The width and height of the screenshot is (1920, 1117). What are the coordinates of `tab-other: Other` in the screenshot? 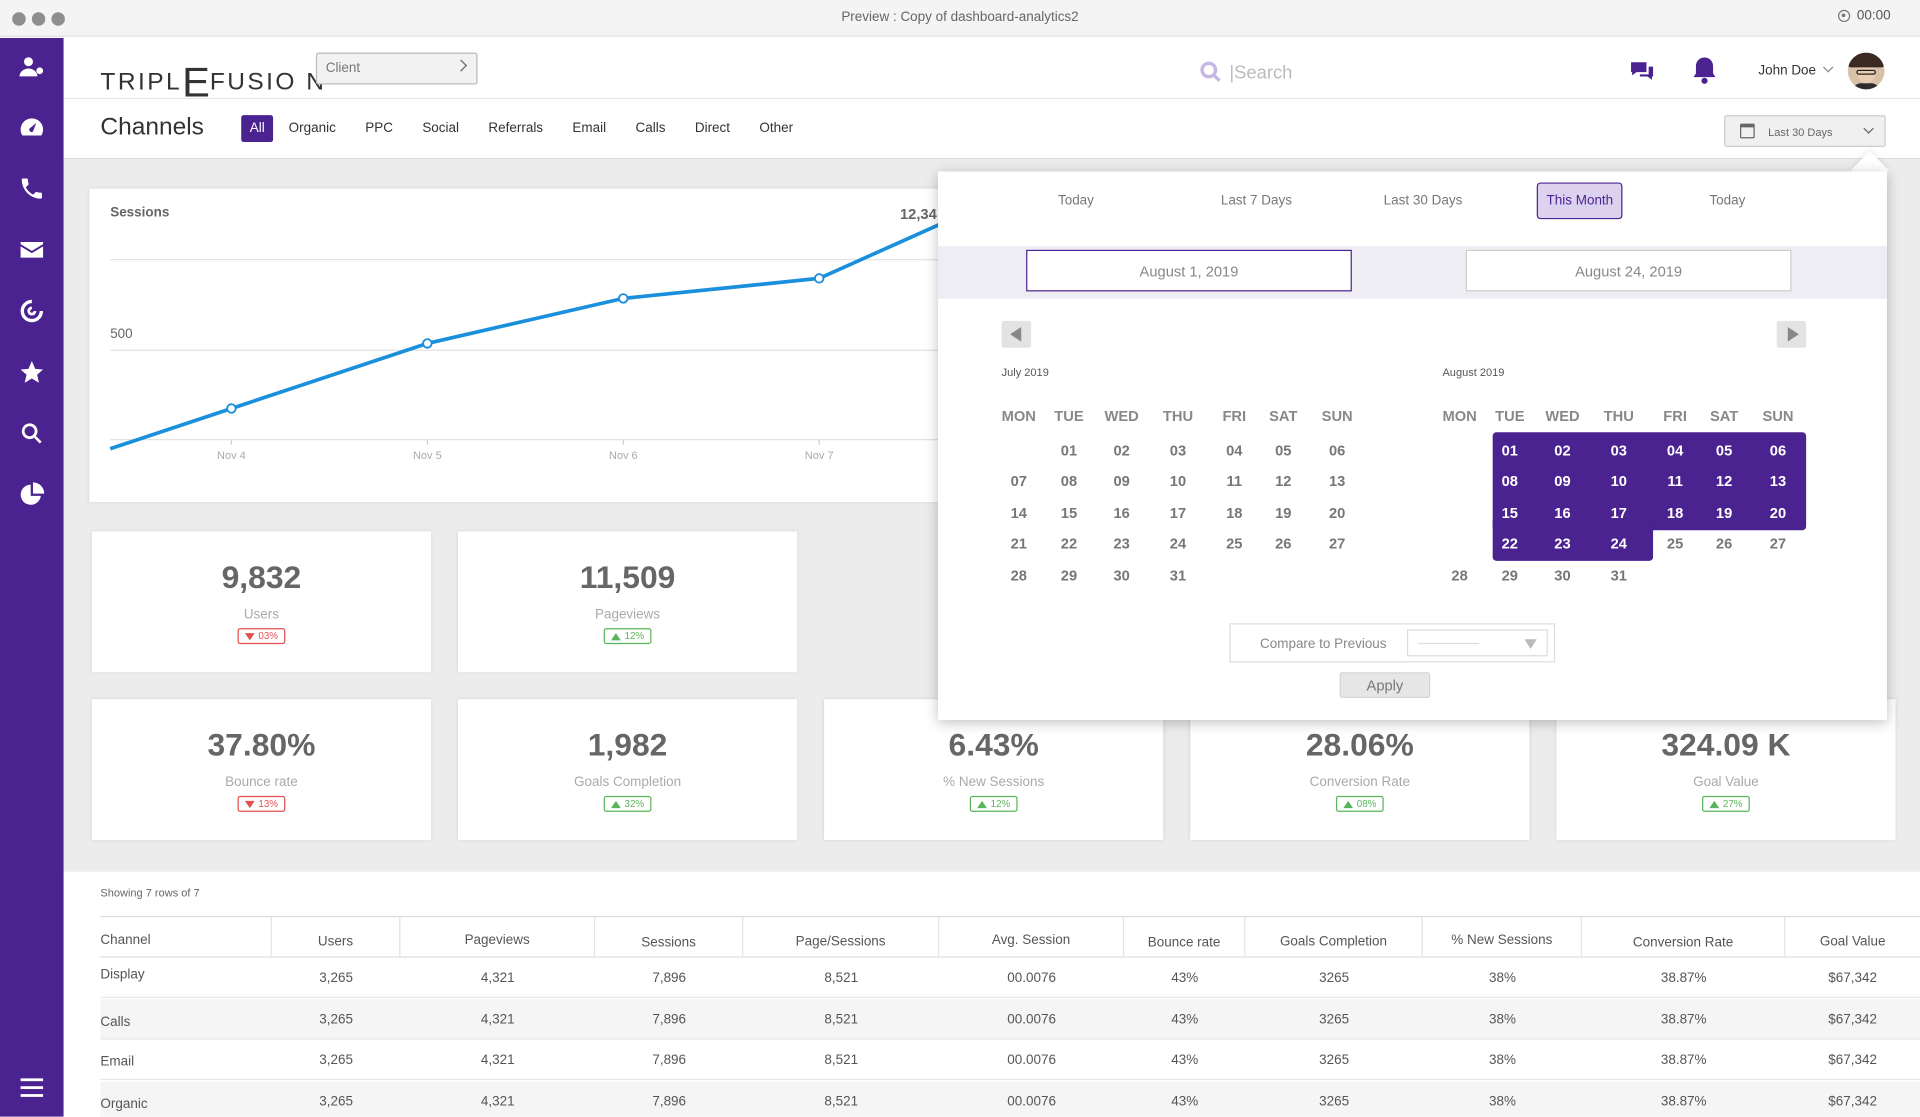 It's located at (776, 128).